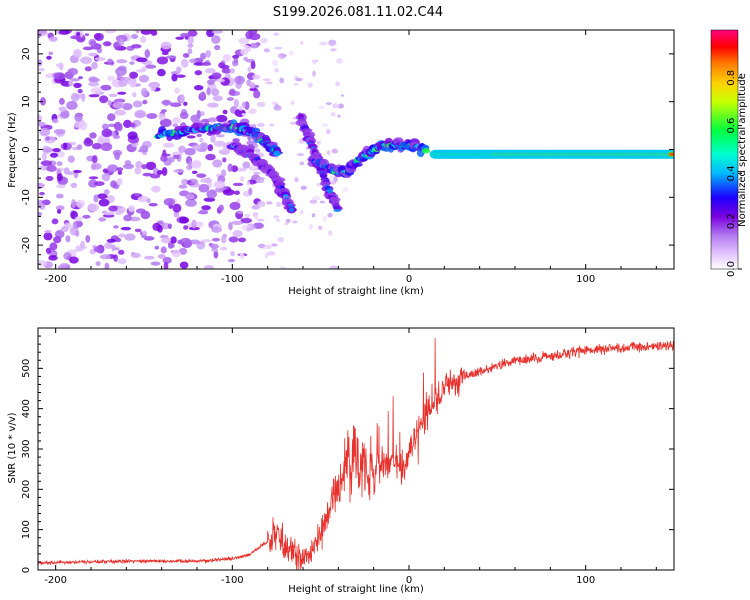  Describe the element at coordinates (409, 279) in the screenshot. I see `x-tick-label: 0` at that location.